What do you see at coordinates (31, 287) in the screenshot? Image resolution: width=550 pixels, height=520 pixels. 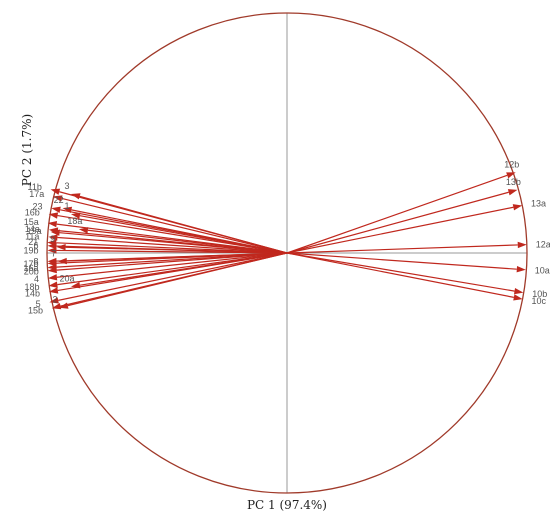 I see `vector-label-18b: 18b` at bounding box center [31, 287].